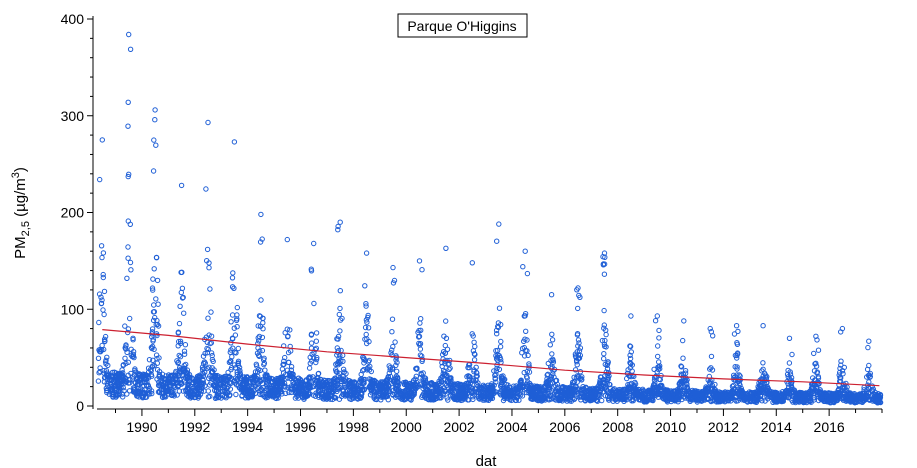 This screenshot has width=917, height=468. I want to click on x-tick-label: 2006, so click(564, 427).